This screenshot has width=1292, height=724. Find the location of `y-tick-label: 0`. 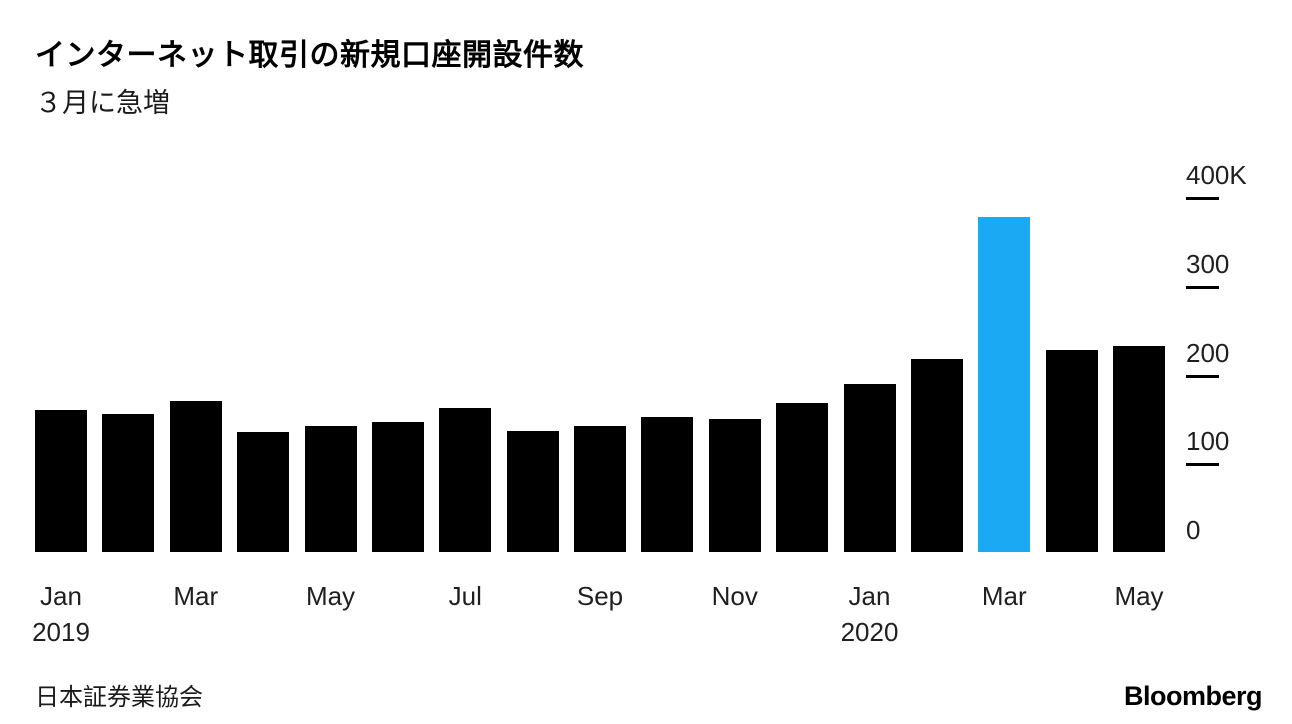

y-tick-label: 0 is located at coordinates (1193, 530).